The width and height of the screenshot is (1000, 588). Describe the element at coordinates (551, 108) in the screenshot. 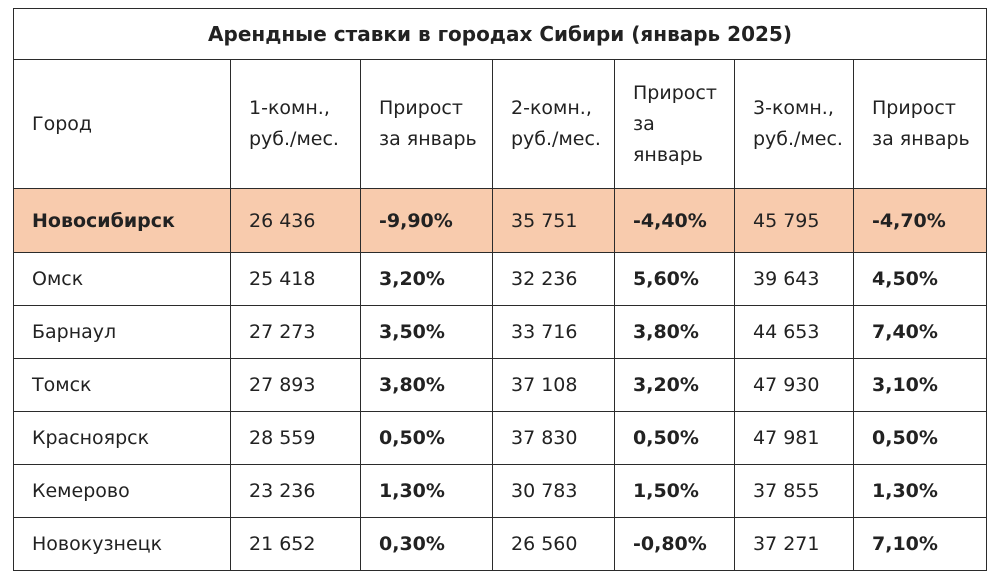

I see `header-line: 2-комн.,` at that location.